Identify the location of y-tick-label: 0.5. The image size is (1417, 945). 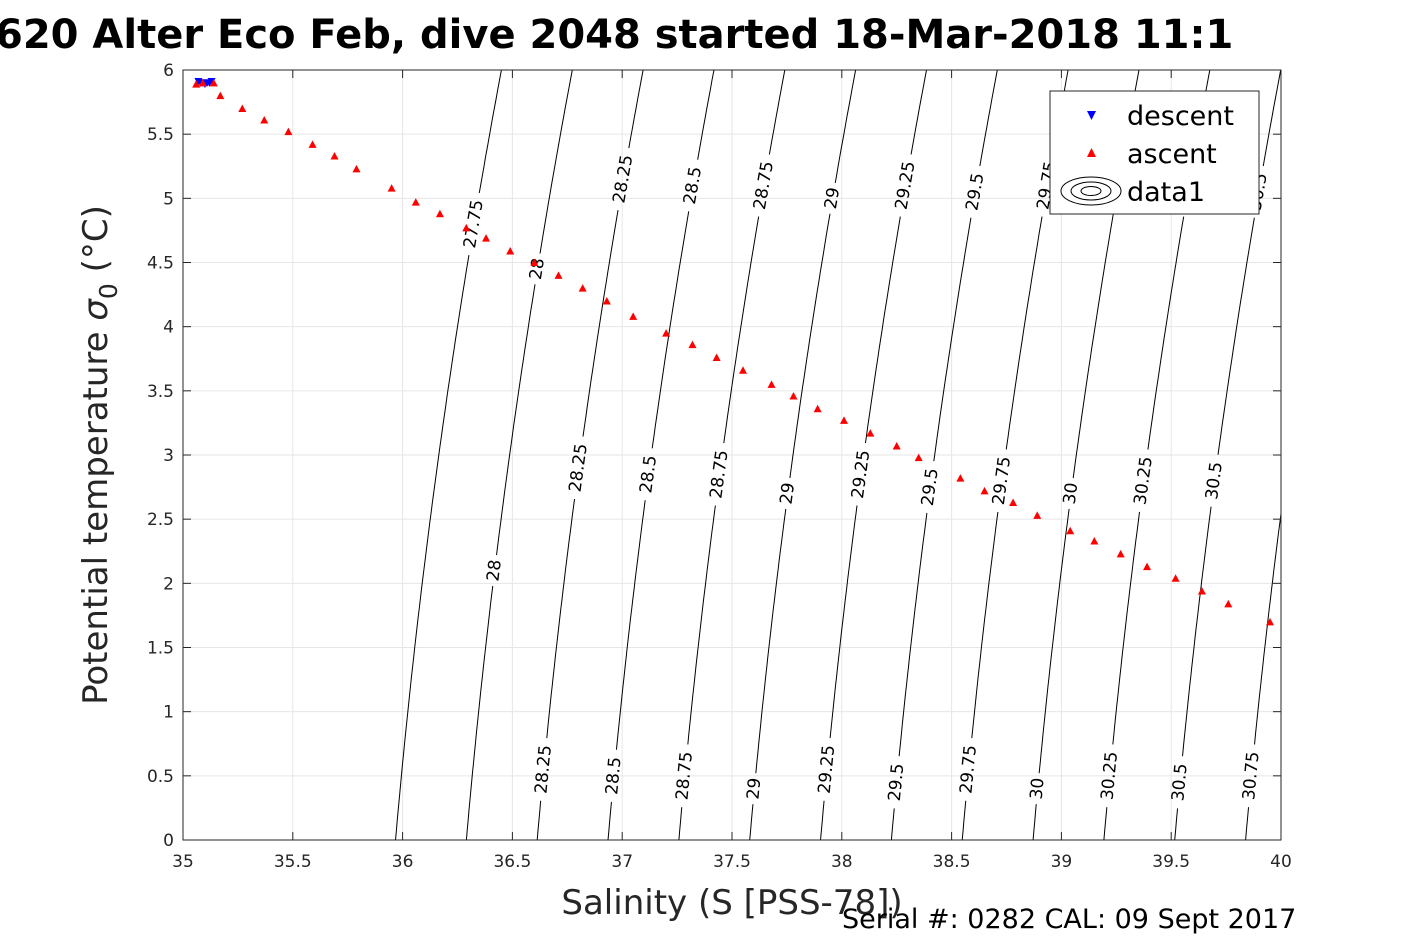
(160, 777).